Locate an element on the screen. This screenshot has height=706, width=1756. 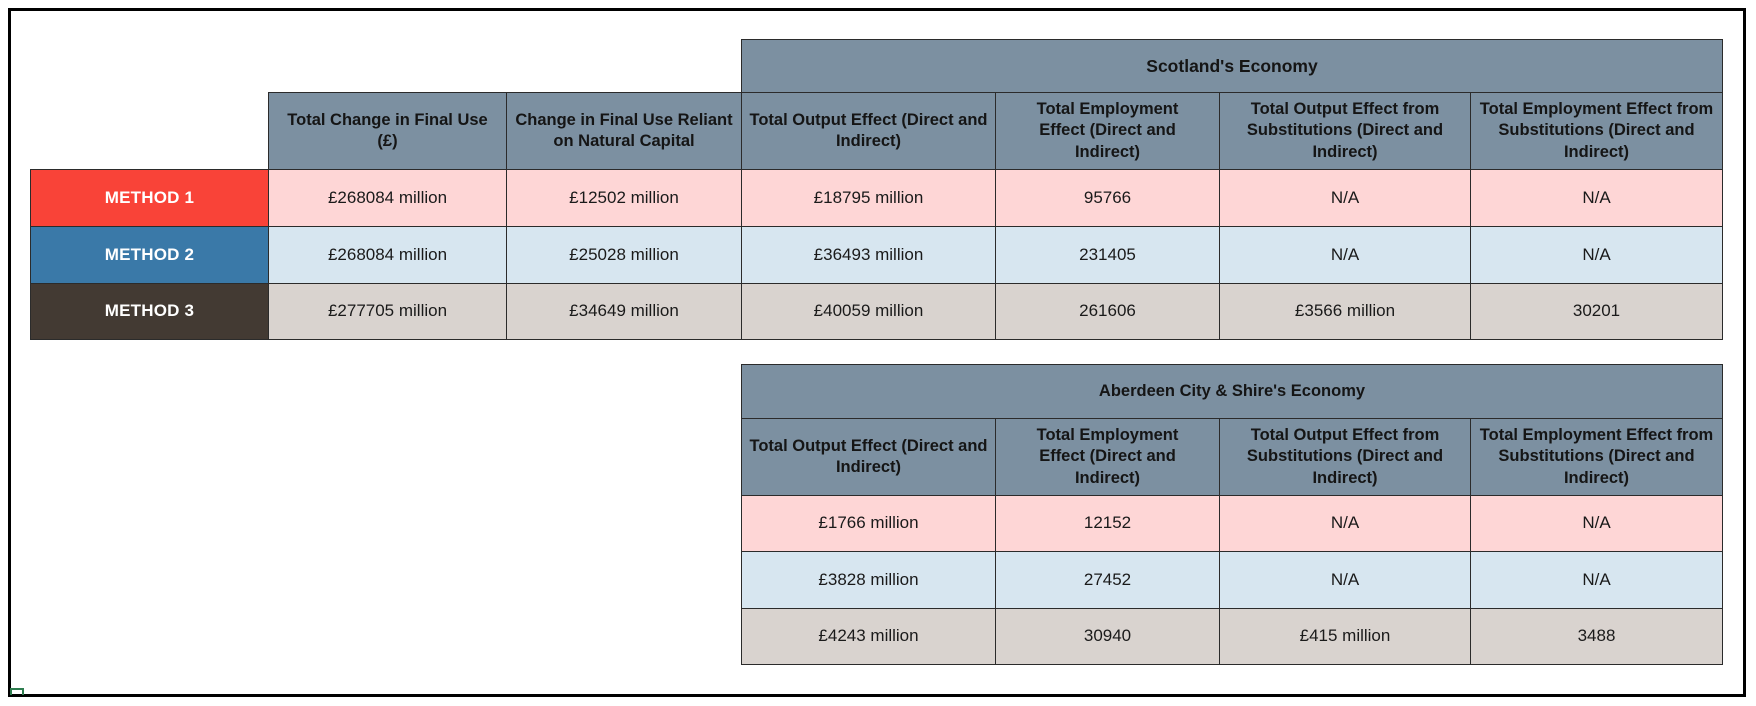
method-1-label: METHOD 1 is located at coordinates (149, 198).